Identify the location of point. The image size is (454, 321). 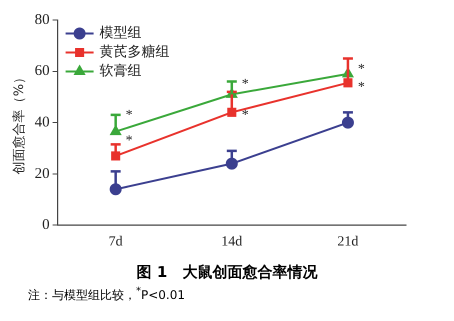
(348, 122).